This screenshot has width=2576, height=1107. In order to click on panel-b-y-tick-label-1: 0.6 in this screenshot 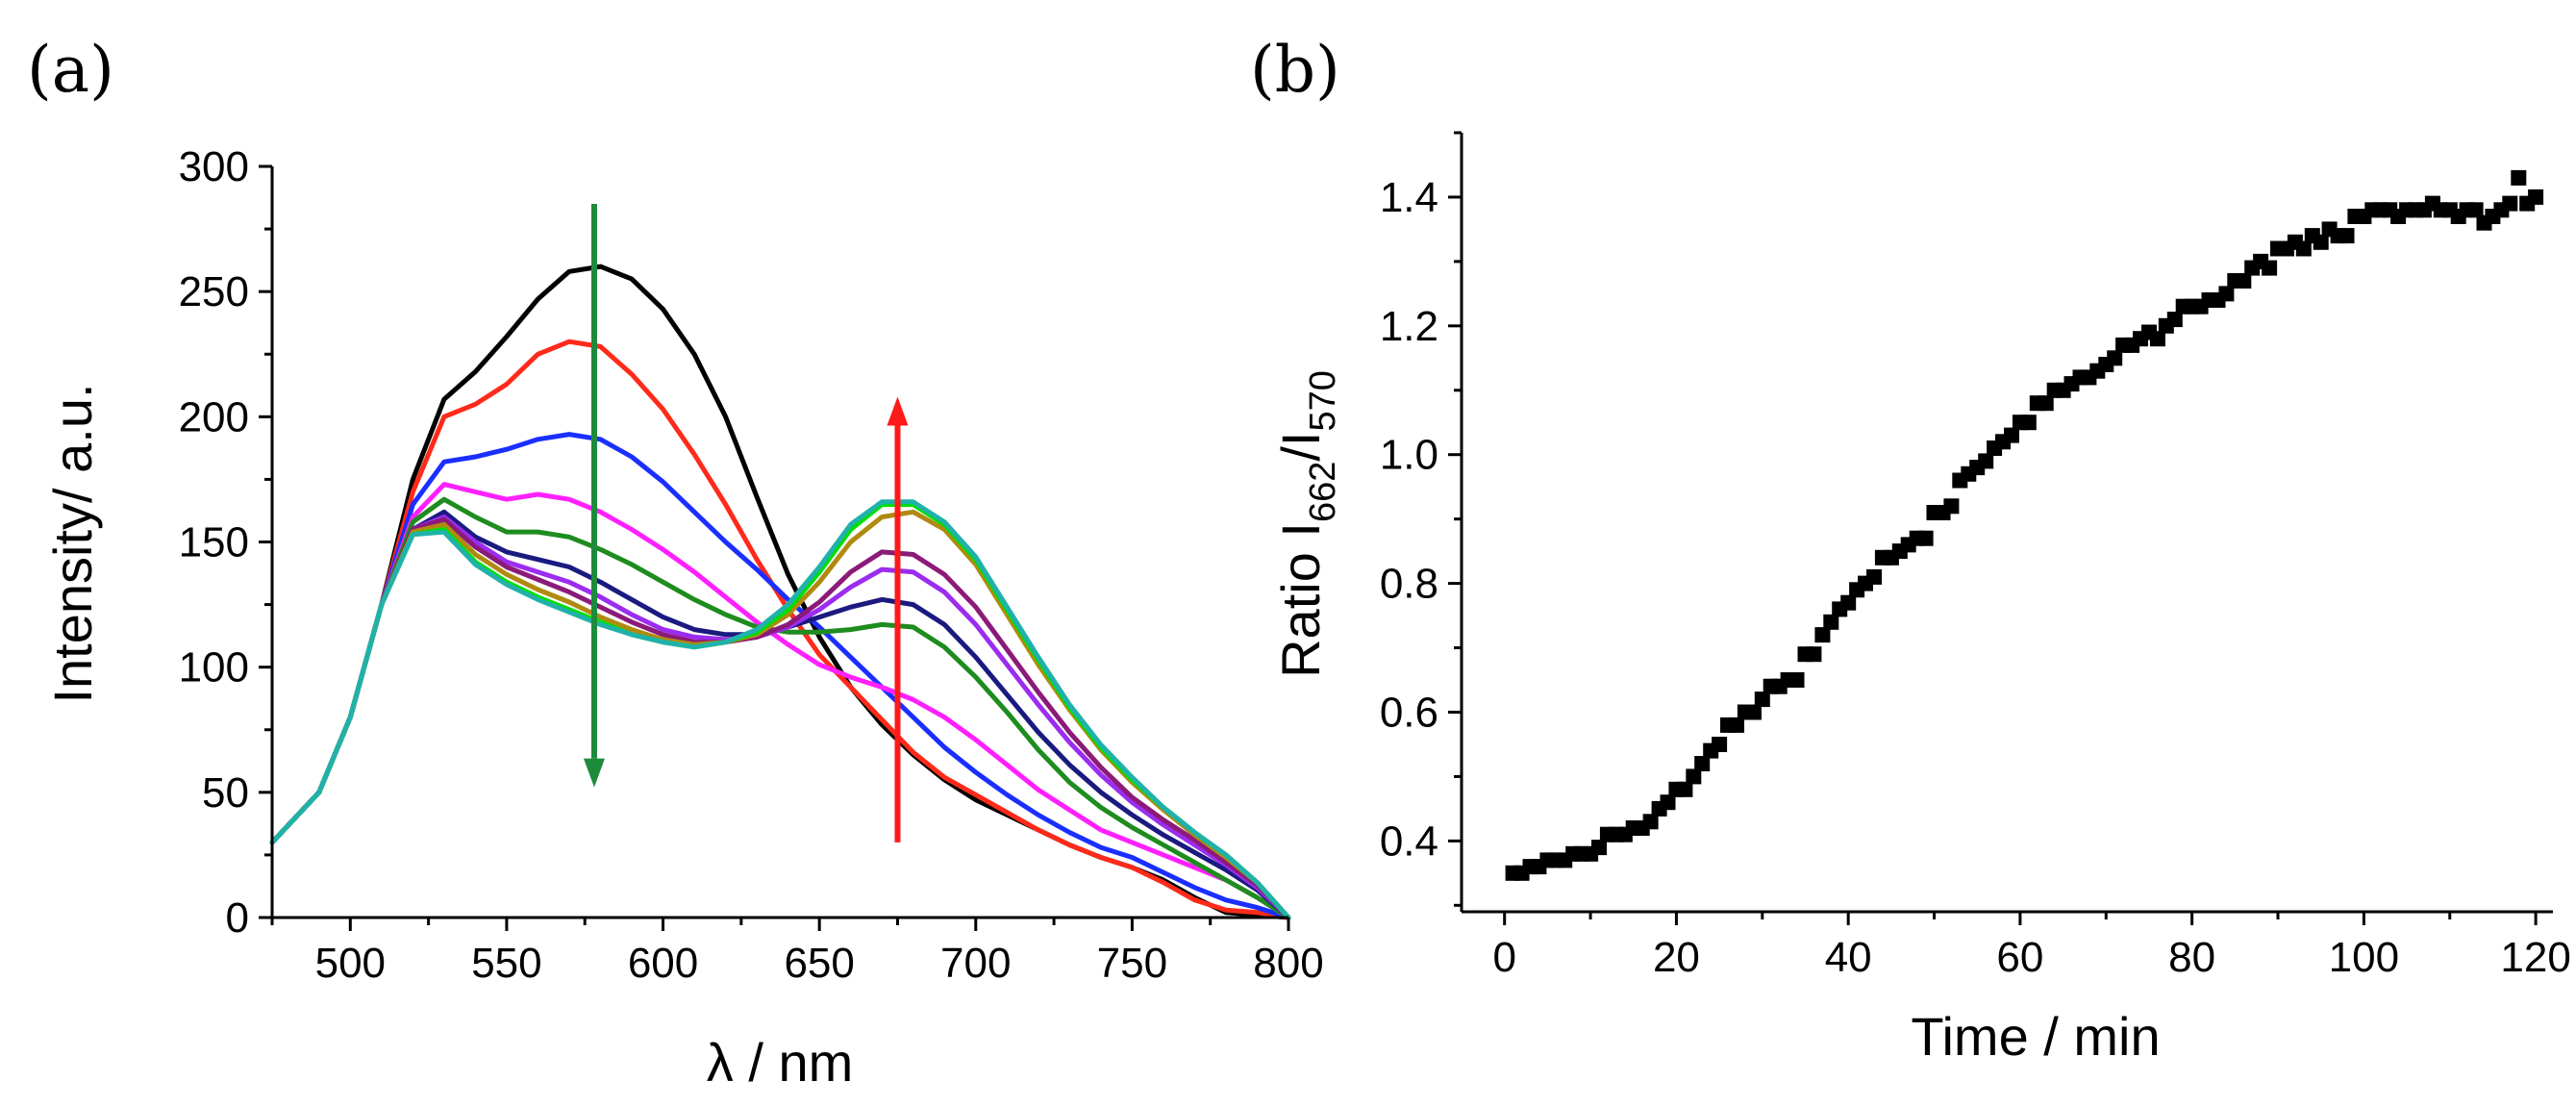, I will do `click(1409, 713)`.